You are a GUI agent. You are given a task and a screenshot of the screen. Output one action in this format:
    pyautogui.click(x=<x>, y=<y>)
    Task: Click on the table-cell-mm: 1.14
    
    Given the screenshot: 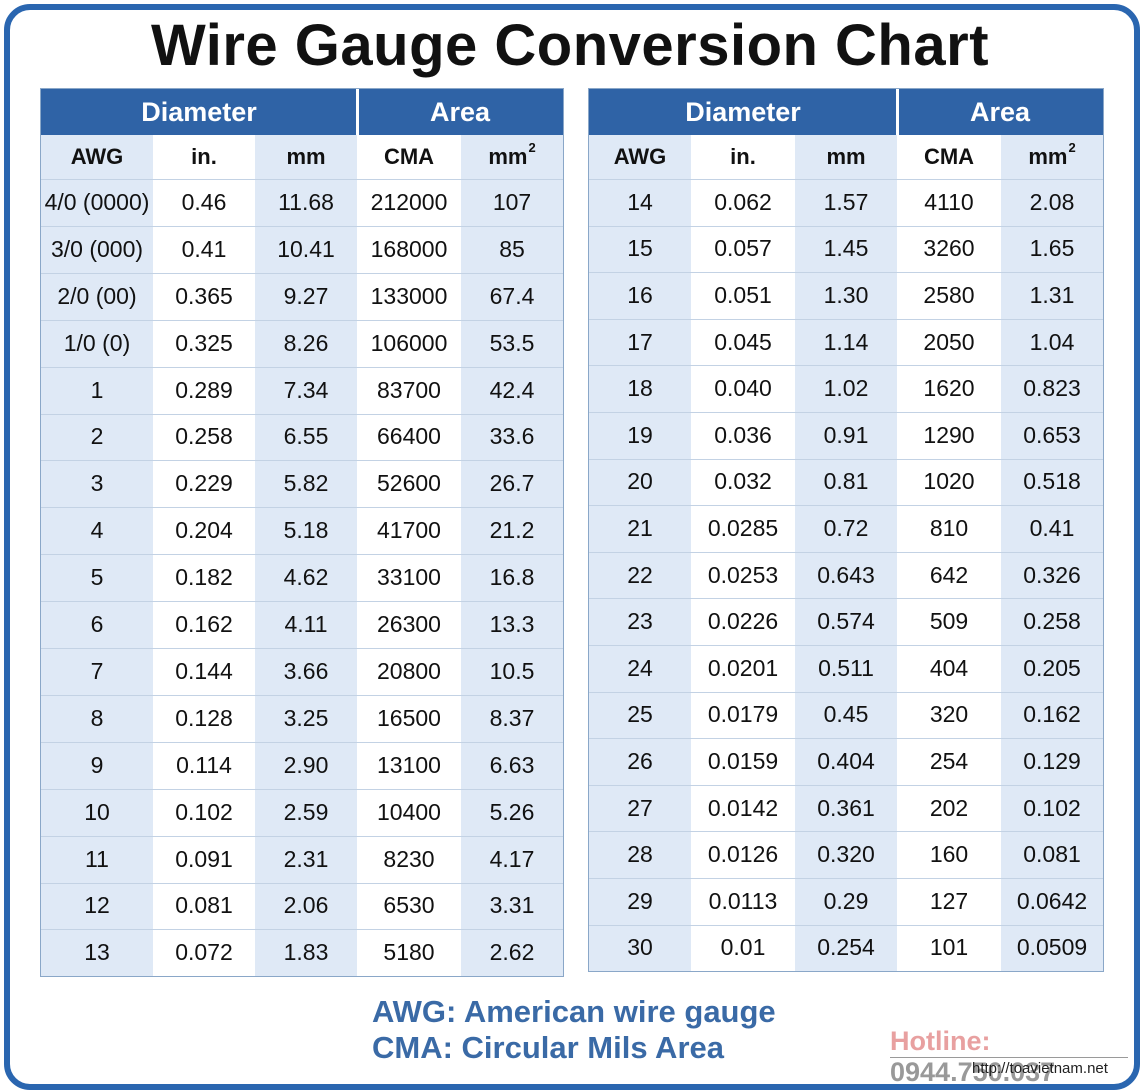 What is the action you would take?
    pyautogui.click(x=846, y=341)
    